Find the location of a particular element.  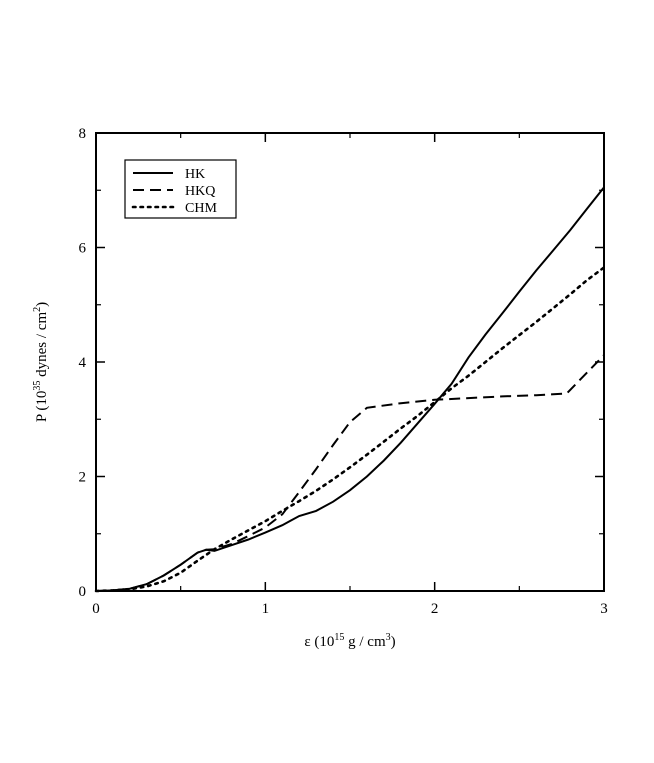

legend-label-chm: CHM is located at coordinates (201, 208).